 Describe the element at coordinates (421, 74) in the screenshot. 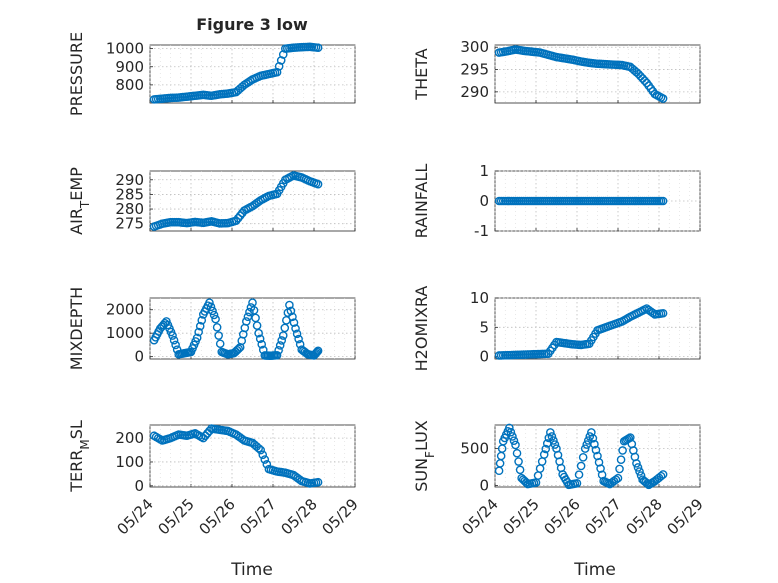

I see `y-axis-label: THETA` at that location.